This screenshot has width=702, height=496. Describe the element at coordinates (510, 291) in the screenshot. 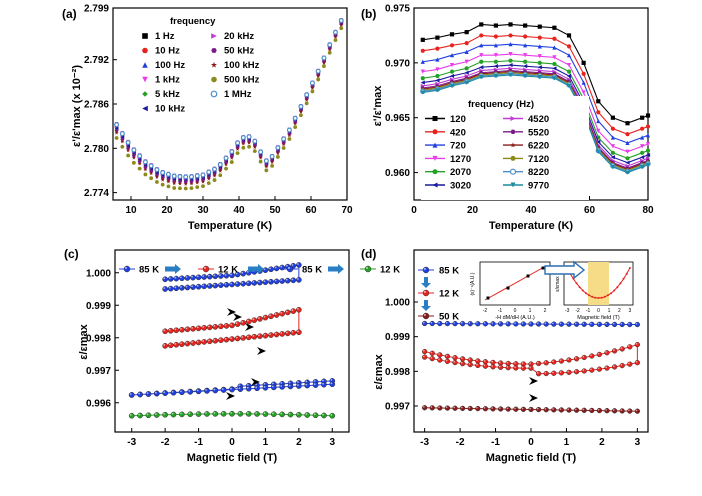

I see `inset-left: -2 -1 0 1 2 -H dM/dH (A.U.) (ε)⁻¹(A.U.)` at that location.